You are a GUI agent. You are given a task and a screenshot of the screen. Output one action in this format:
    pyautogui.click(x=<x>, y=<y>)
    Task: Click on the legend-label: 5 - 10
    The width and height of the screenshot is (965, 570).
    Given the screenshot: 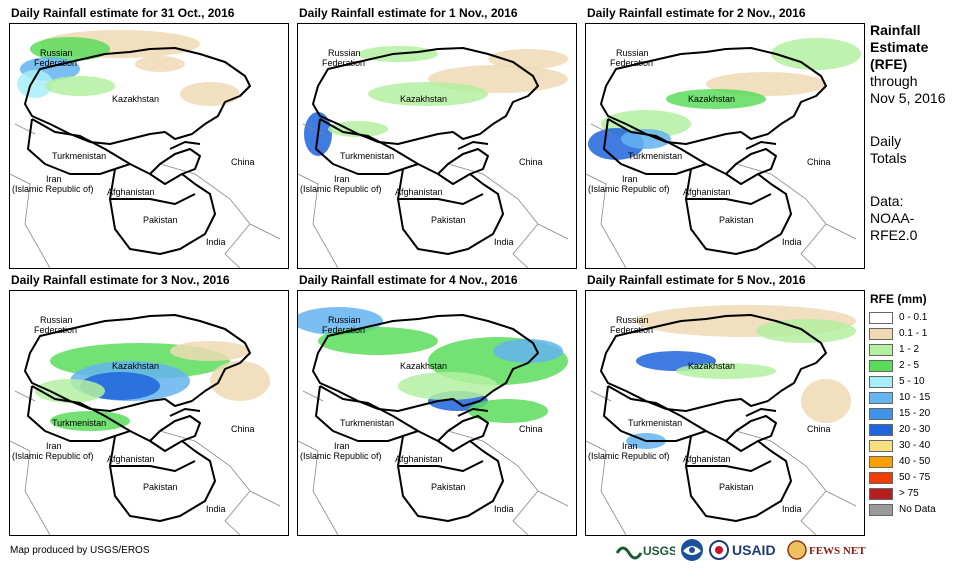 What is the action you would take?
    pyautogui.click(x=912, y=381)
    